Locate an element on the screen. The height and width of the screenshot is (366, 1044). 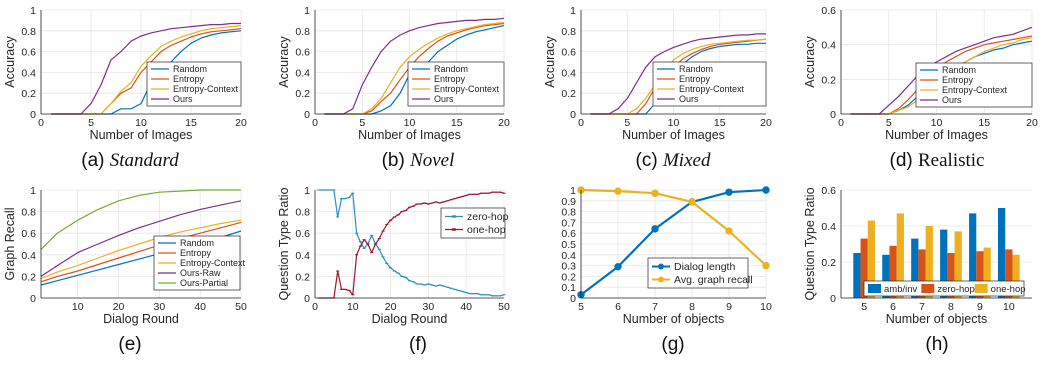
caption-text: Mixed is located at coordinates (686, 160).